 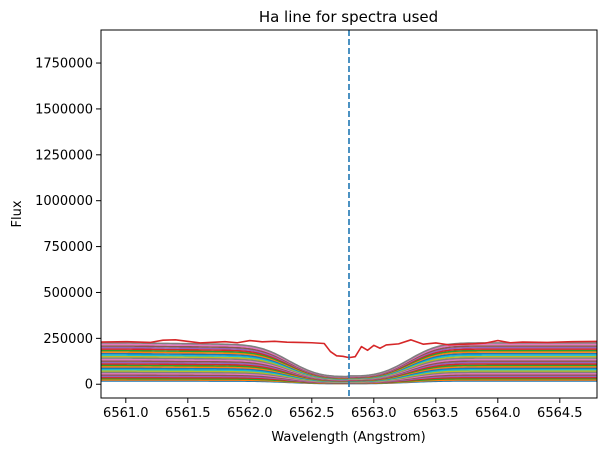 What do you see at coordinates (68, 247) in the screenshot?
I see `y-tick-label: 750000` at bounding box center [68, 247].